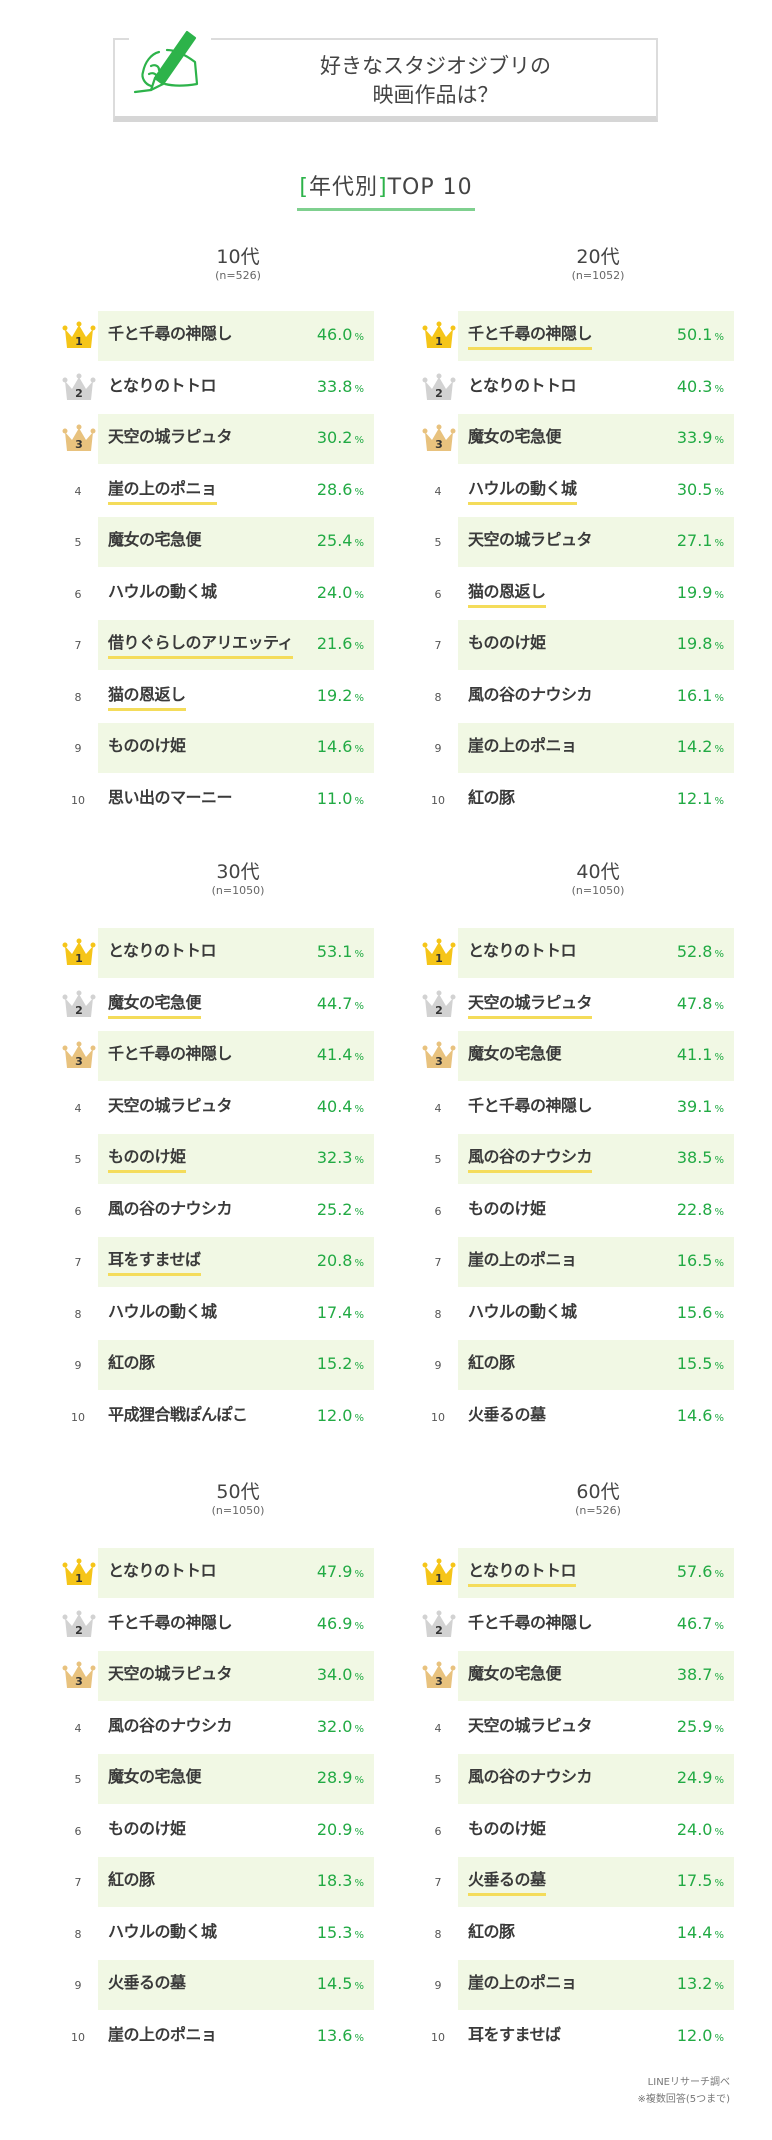 The image size is (772, 2140). Describe the element at coordinates (162, 492) in the screenshot. I see `movie-title: 崖の上のポニョ` at that location.